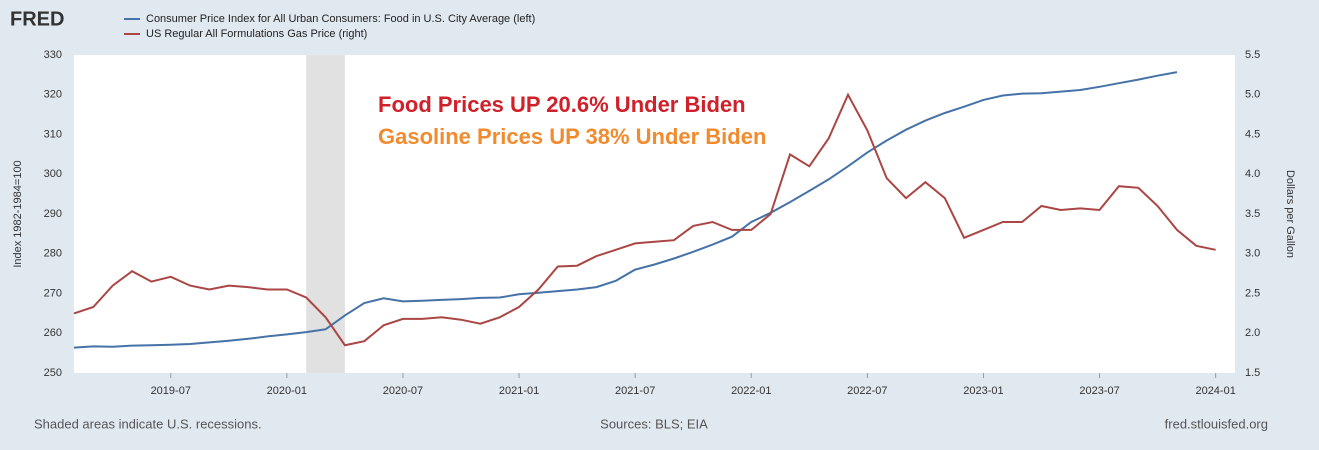 This screenshot has height=450, width=1319. Describe the element at coordinates (53, 55) in the screenshot. I see `y-tick-label: 330` at that location.